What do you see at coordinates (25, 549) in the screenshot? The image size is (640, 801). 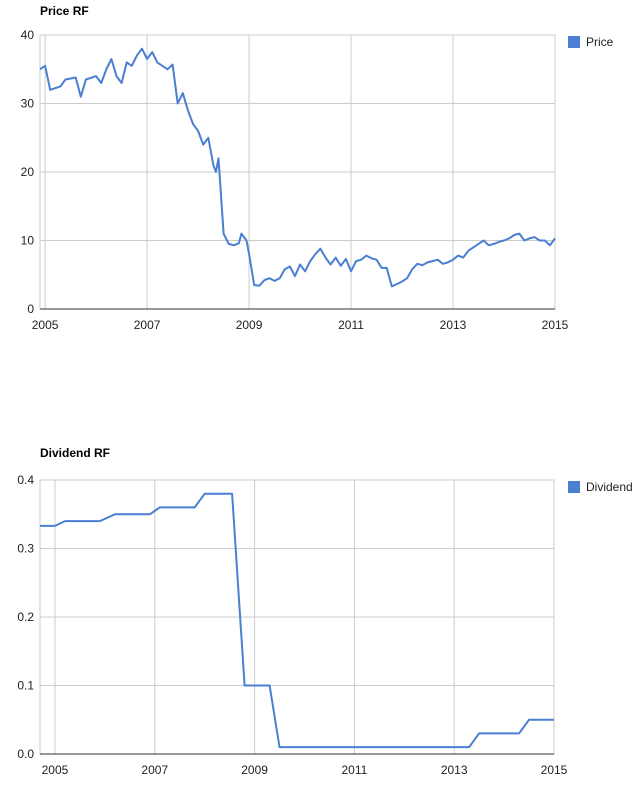 I see `y-tick-label: 0.3` at bounding box center [25, 549].